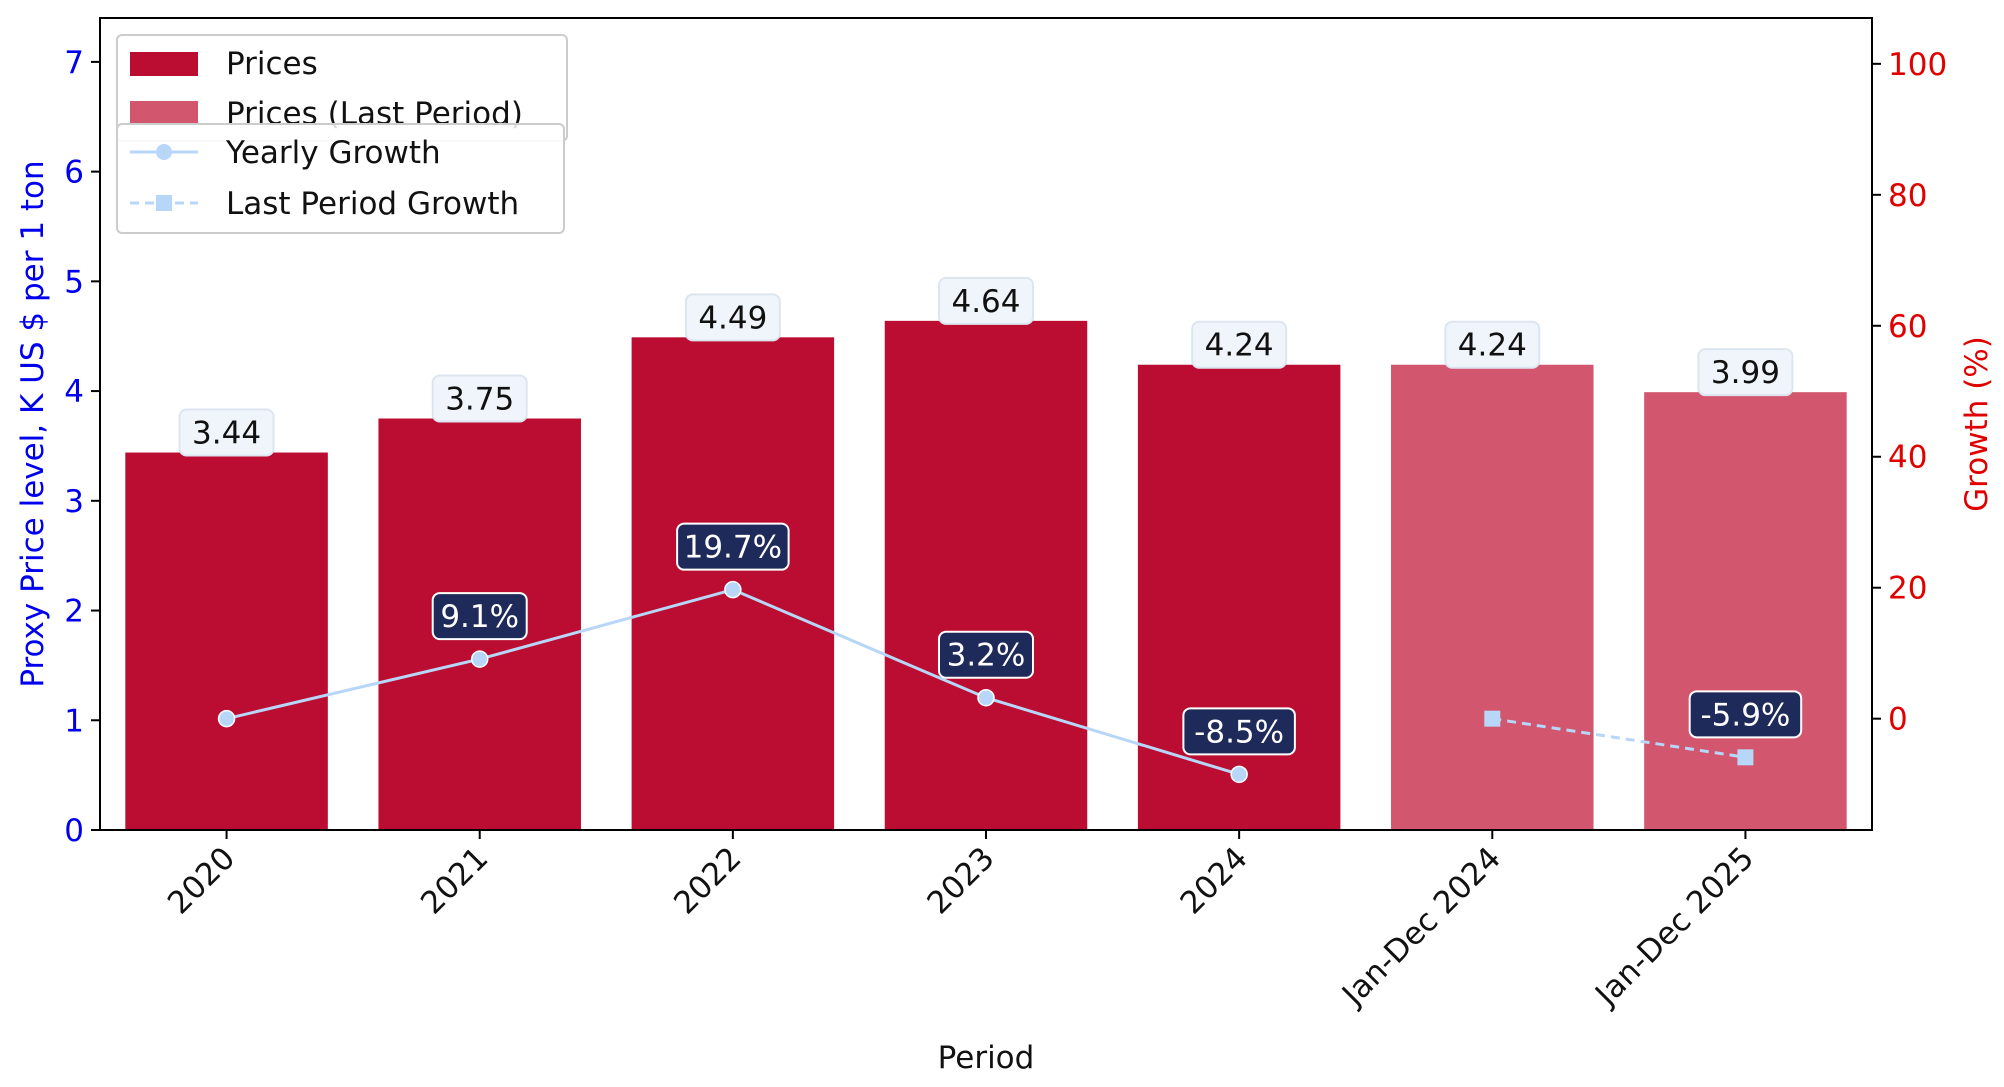 The width and height of the screenshot is (2004, 1087). I want to click on x-axis-title: Period, so click(986, 1058).